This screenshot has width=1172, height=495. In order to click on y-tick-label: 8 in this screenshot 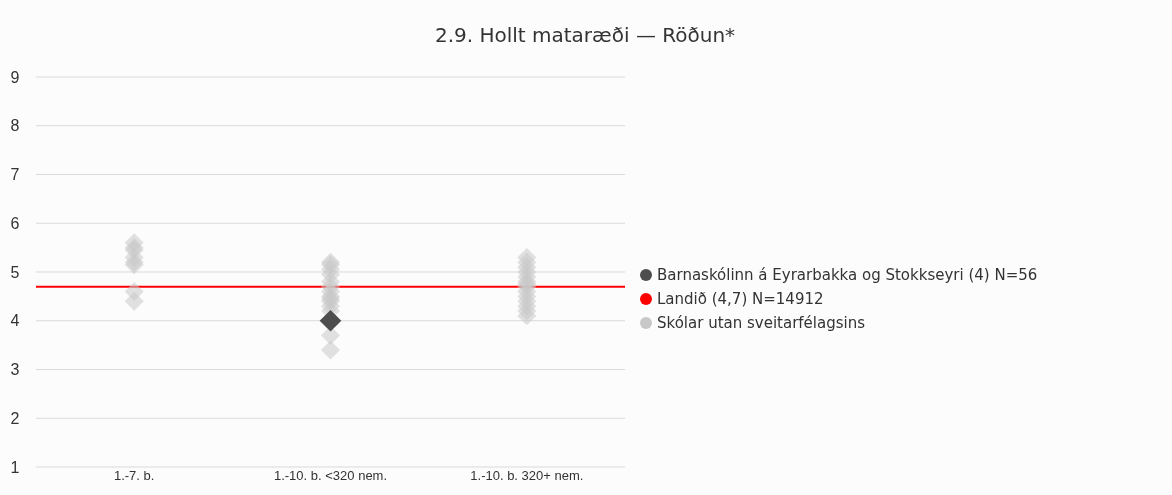, I will do `click(15, 126)`.